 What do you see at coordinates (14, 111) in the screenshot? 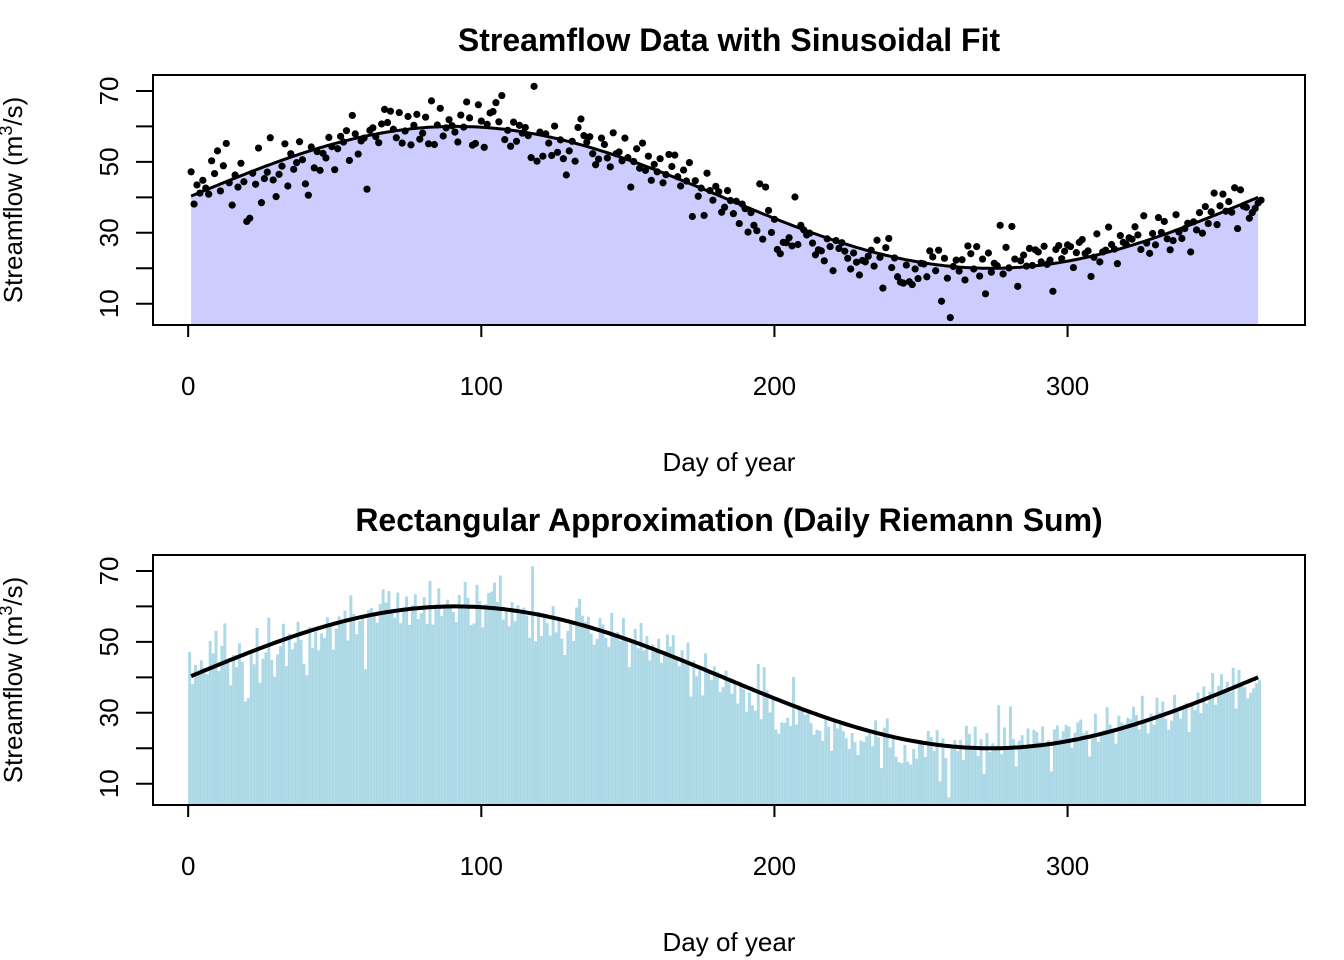
I see `y-axis-label-tail: /s)` at bounding box center [14, 111].